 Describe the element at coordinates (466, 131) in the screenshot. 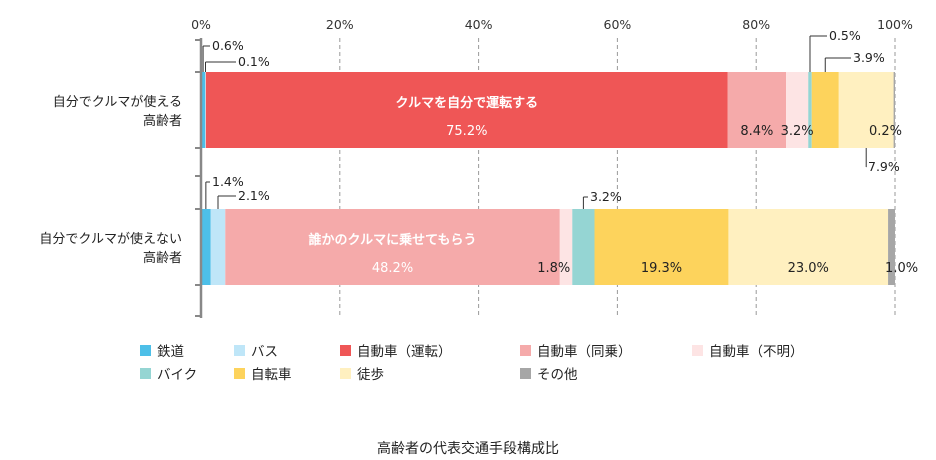

I see `segment-value-label: 75.2%` at that location.